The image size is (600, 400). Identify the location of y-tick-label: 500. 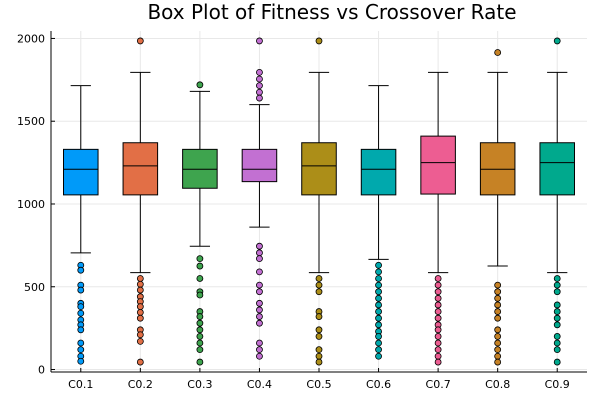
(34, 287).